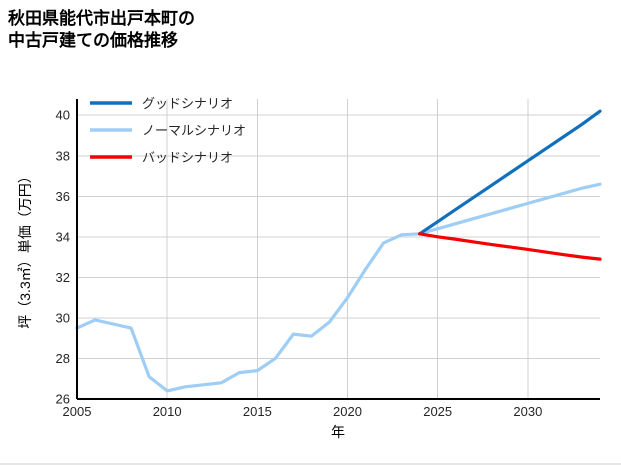  Describe the element at coordinates (77, 411) in the screenshot. I see `x-tick-label: 2005` at that location.